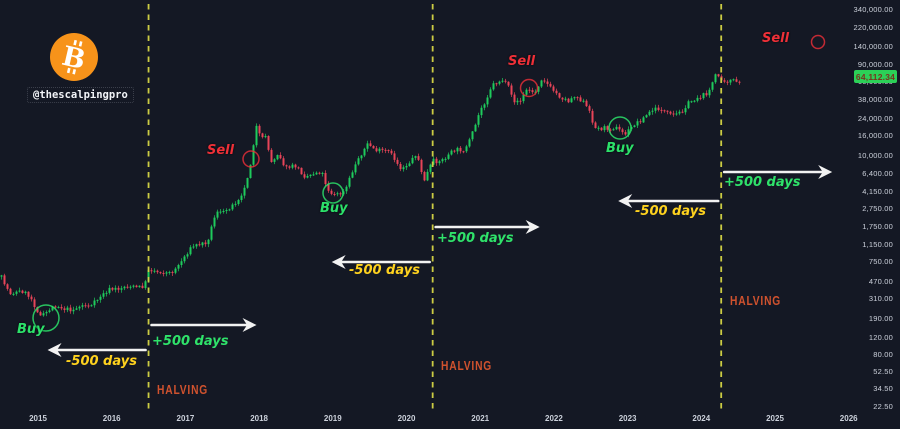  What do you see at coordinates (875, 76) in the screenshot?
I see `last-price-badge: 64,112.34` at bounding box center [875, 76].